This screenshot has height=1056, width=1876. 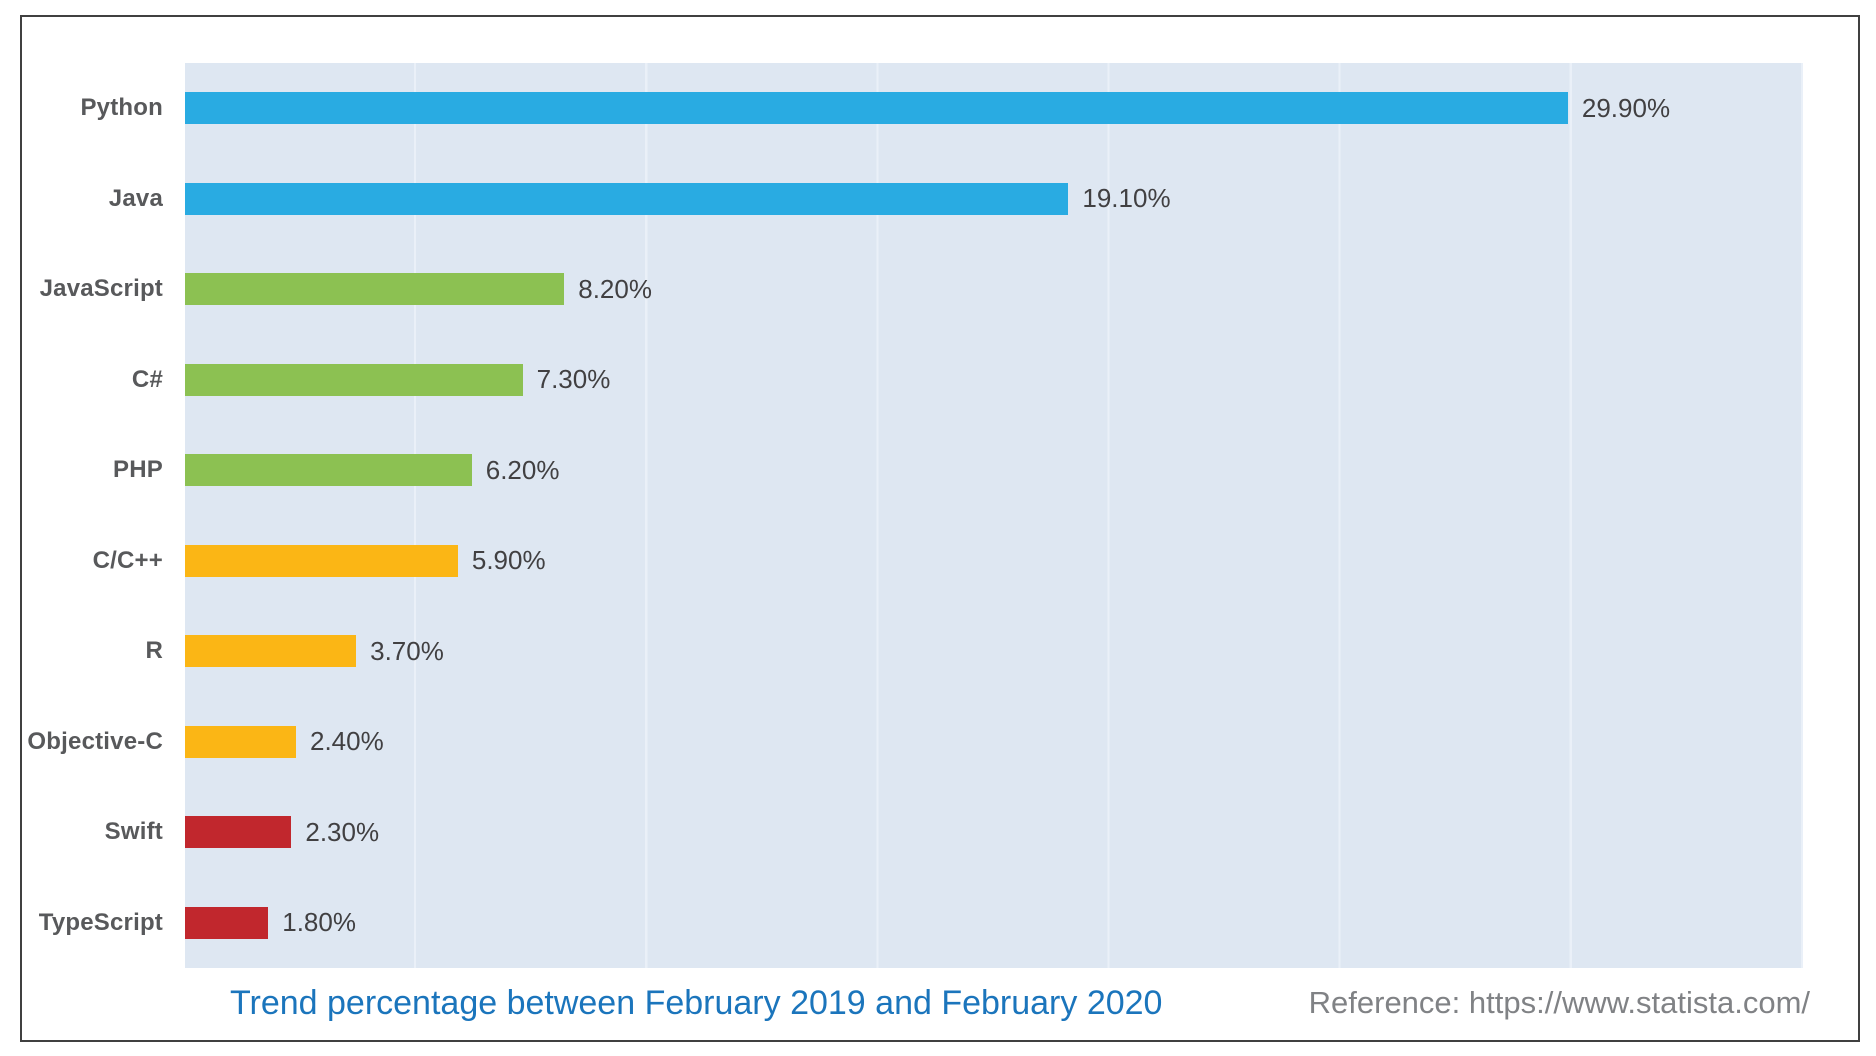 What do you see at coordinates (522, 469) in the screenshot?
I see `value-label: 6.20%` at bounding box center [522, 469].